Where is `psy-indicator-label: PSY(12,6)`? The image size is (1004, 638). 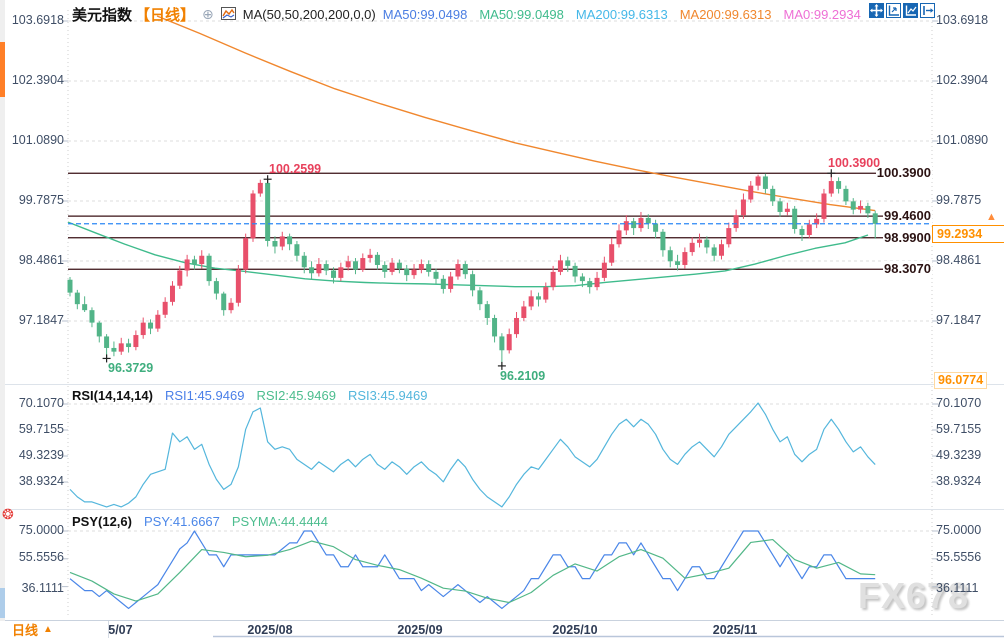 psy-indicator-label: PSY(12,6) is located at coordinates (102, 521).